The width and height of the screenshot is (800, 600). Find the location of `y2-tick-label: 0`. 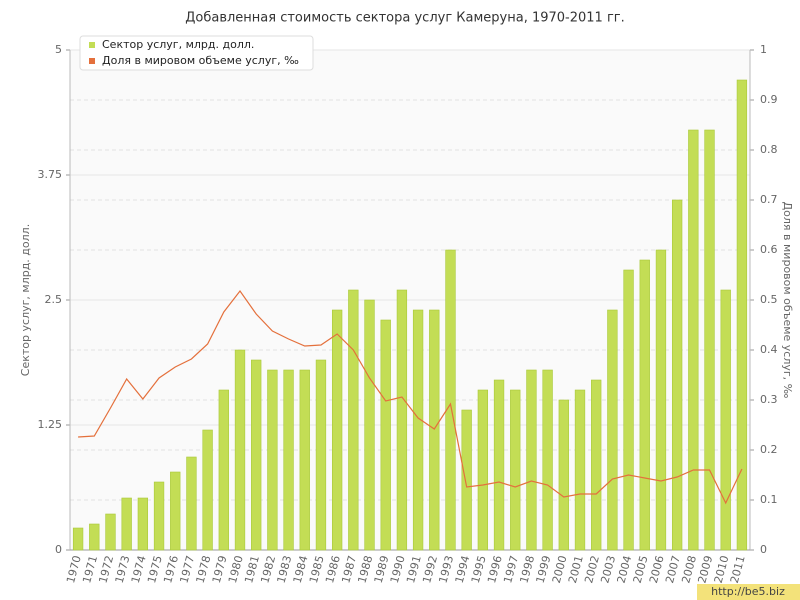

y2-tick-label: 0 is located at coordinates (763, 549).